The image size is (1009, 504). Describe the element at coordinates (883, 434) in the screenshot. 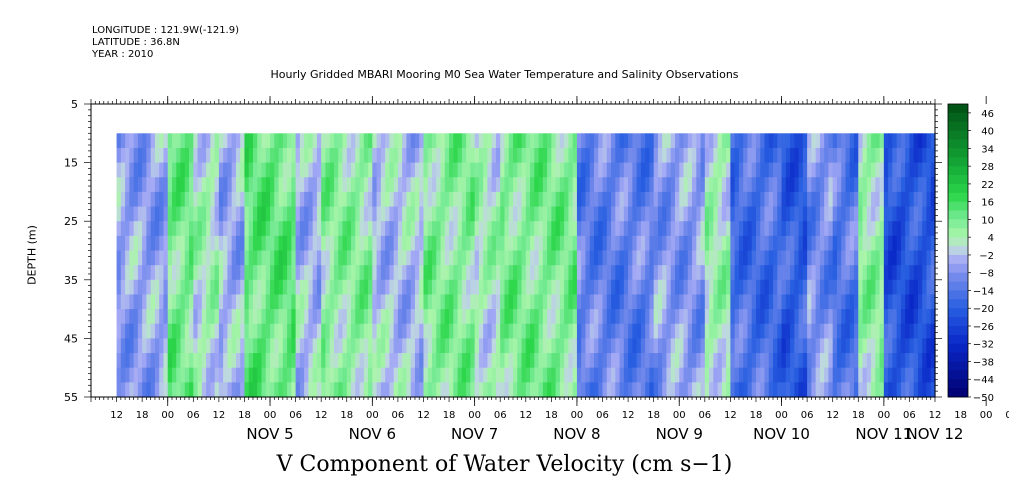

I see `x-date-label: NOV 11` at that location.